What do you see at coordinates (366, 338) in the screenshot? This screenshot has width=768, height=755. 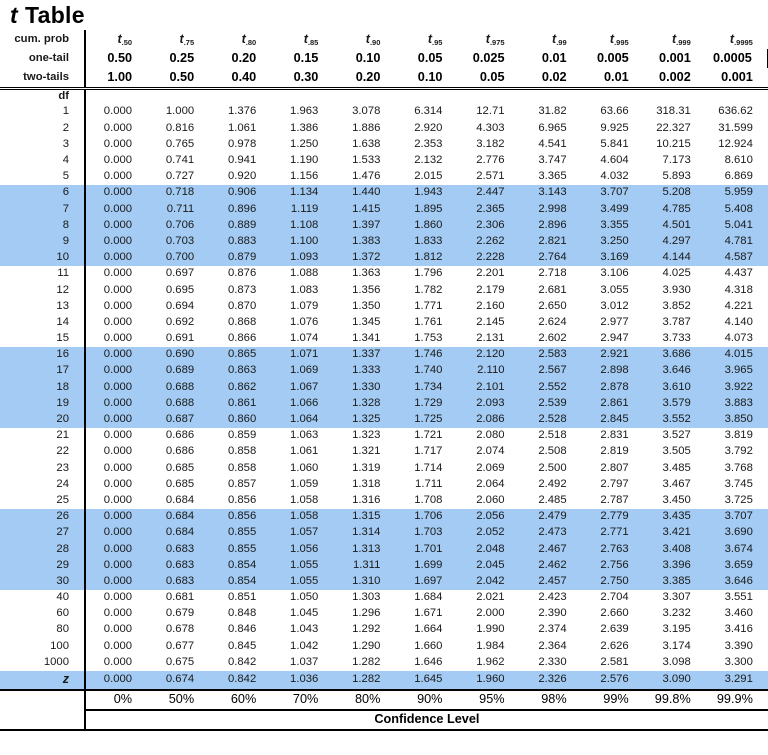 I see `t-value: 1.341` at bounding box center [366, 338].